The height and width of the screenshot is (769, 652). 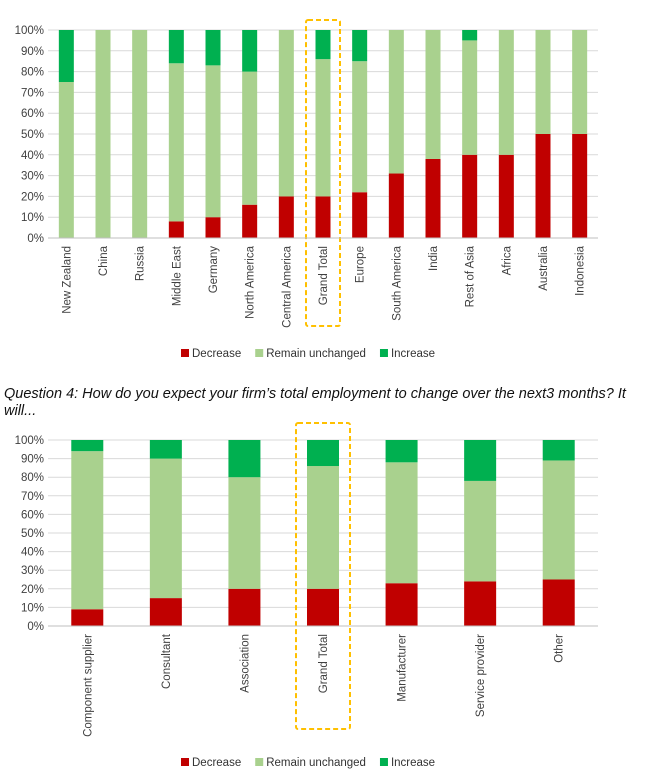 What do you see at coordinates (245, 663) in the screenshot?
I see `firm-type-chart-x-tick-label: Association` at bounding box center [245, 663].